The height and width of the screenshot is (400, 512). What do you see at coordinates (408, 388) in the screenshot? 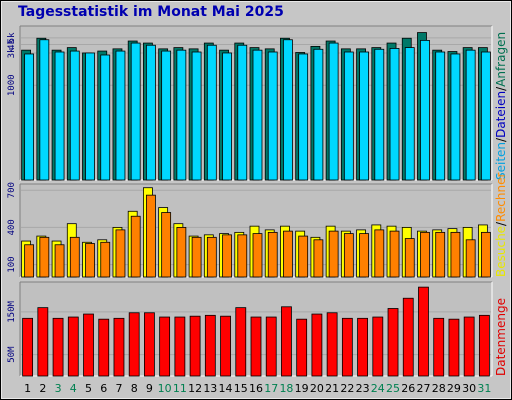
I see `x-tick-label: 26` at bounding box center [408, 388].